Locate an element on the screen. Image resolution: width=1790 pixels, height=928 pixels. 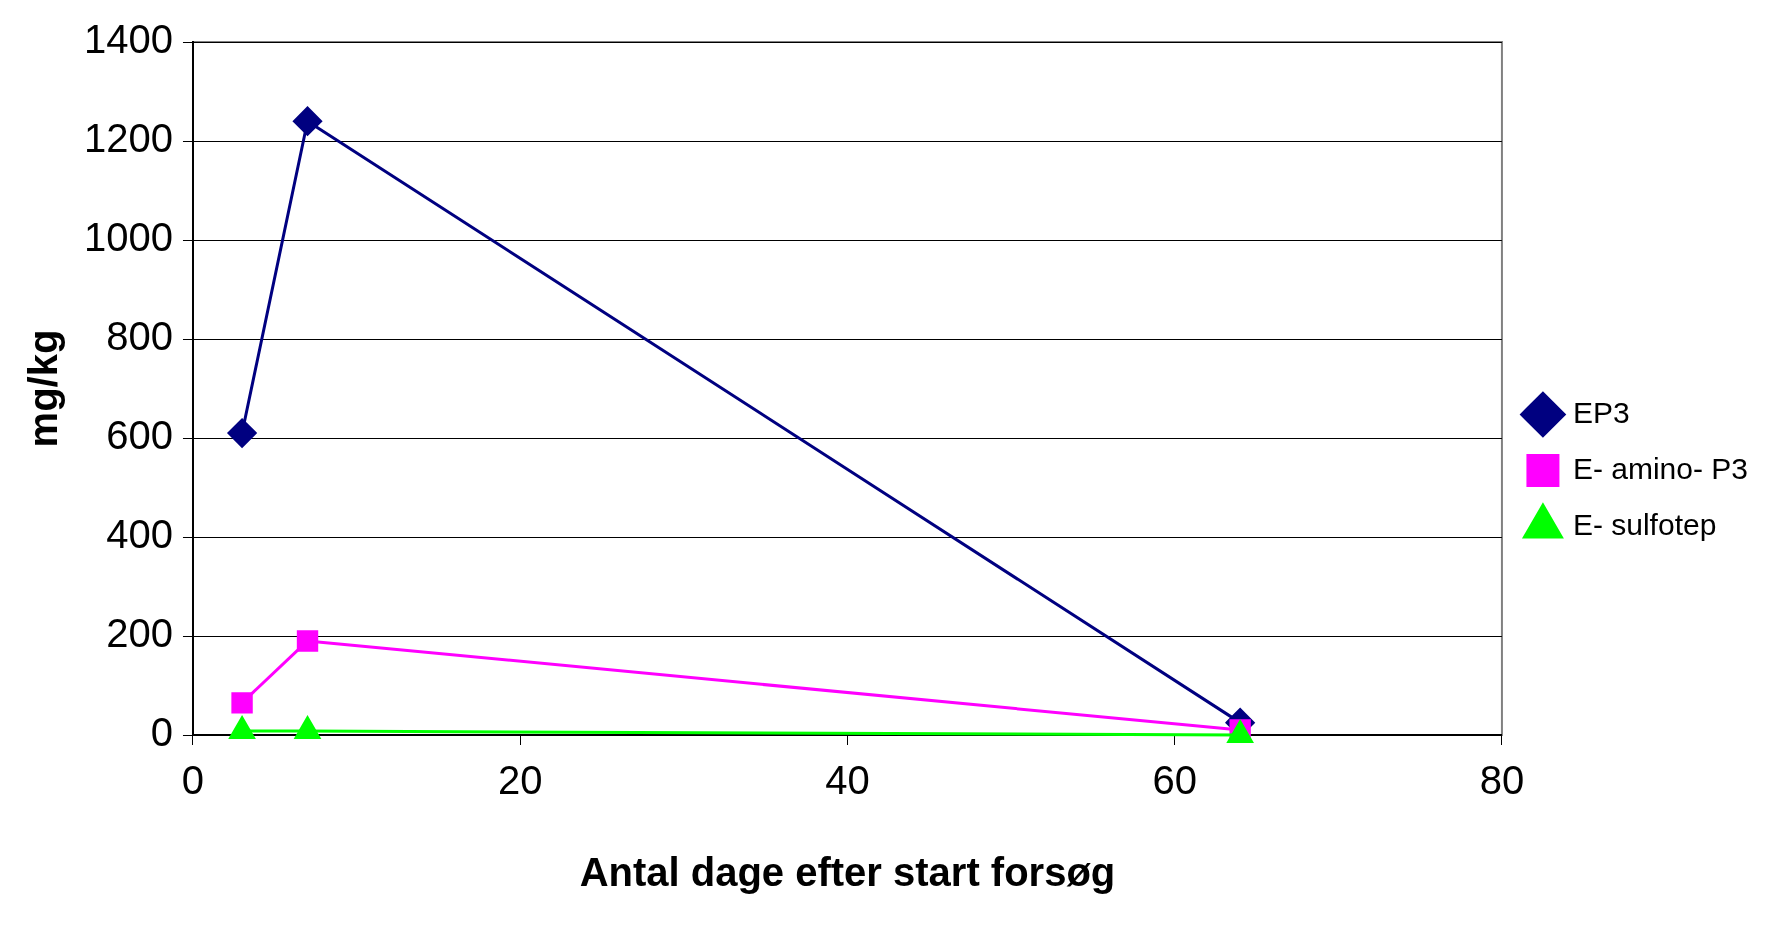
x-tick-label: 20 is located at coordinates (520, 780).